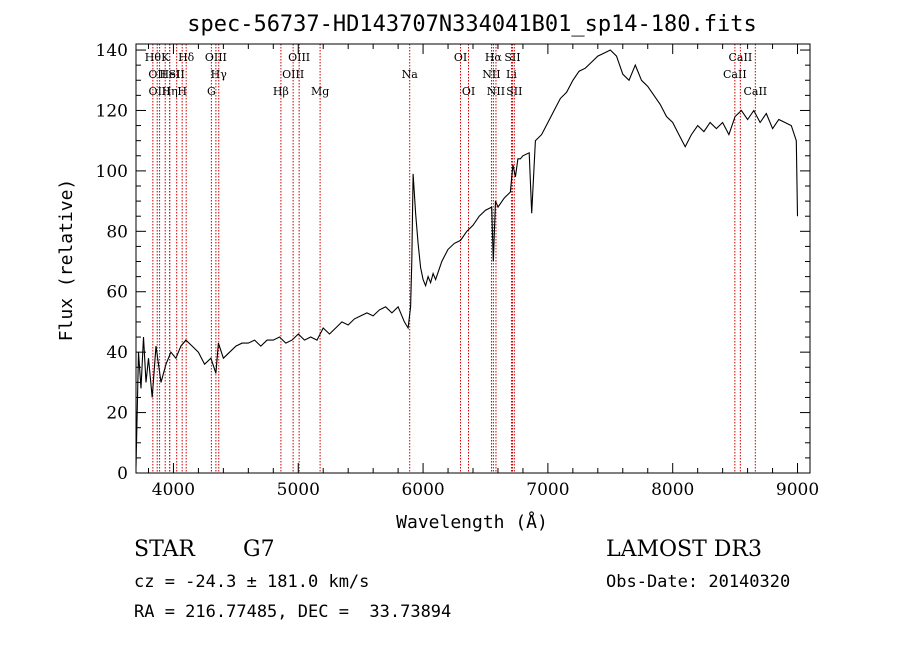  What do you see at coordinates (122, 474) in the screenshot?
I see `y-tick-label-0: 0` at bounding box center [122, 474].